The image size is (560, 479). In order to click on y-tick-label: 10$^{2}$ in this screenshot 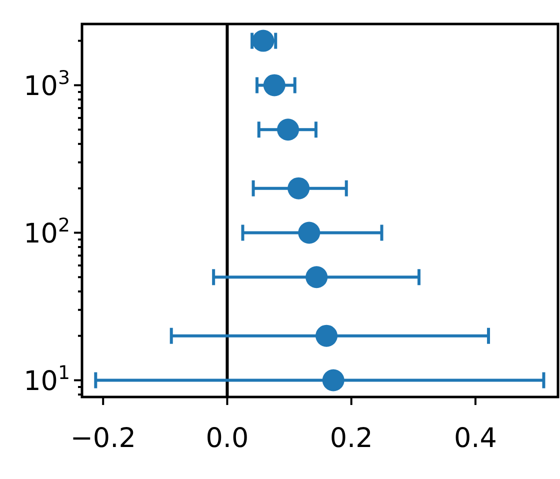, I will do `click(47, 232)`.